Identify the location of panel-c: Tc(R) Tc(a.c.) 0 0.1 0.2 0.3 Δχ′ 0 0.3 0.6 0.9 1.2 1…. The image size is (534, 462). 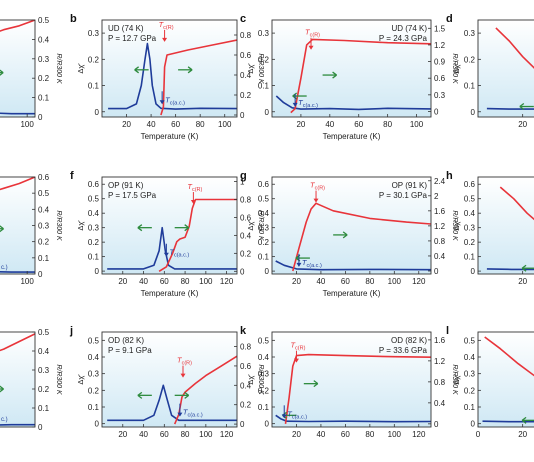
(349, 77).